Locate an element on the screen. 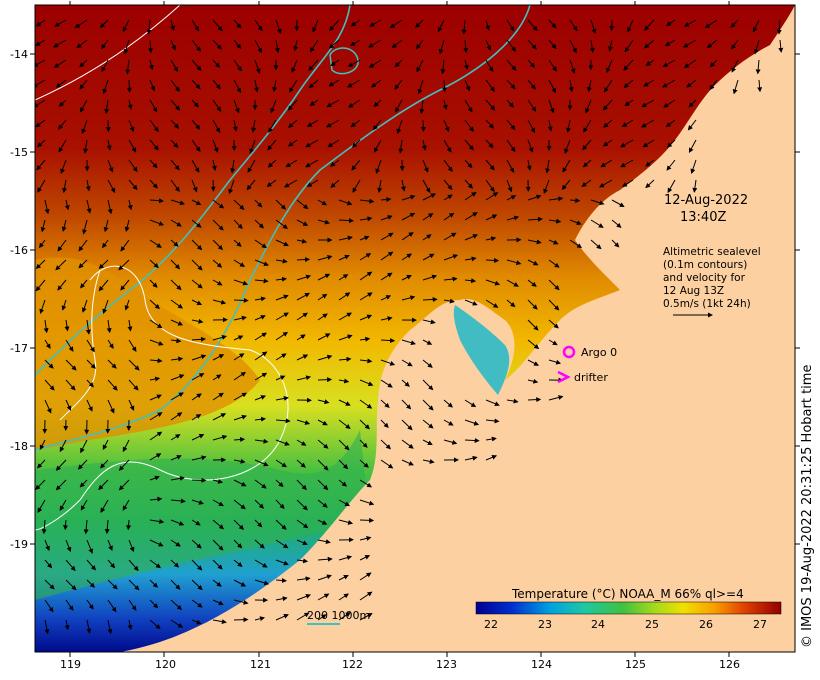 The width and height of the screenshot is (820, 680). altimetry-line: 0.5m/s (1kt 24h) is located at coordinates (707, 304).